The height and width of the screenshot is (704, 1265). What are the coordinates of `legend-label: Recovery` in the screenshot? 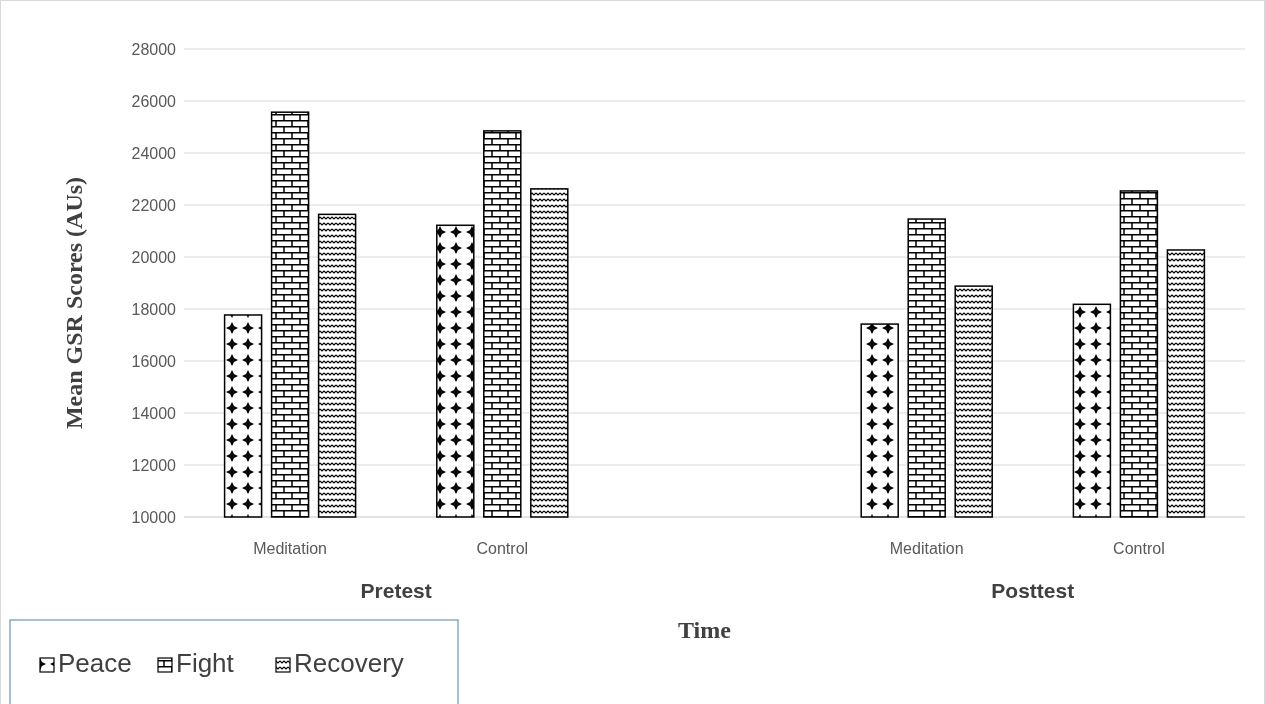 It's located at (349, 663).